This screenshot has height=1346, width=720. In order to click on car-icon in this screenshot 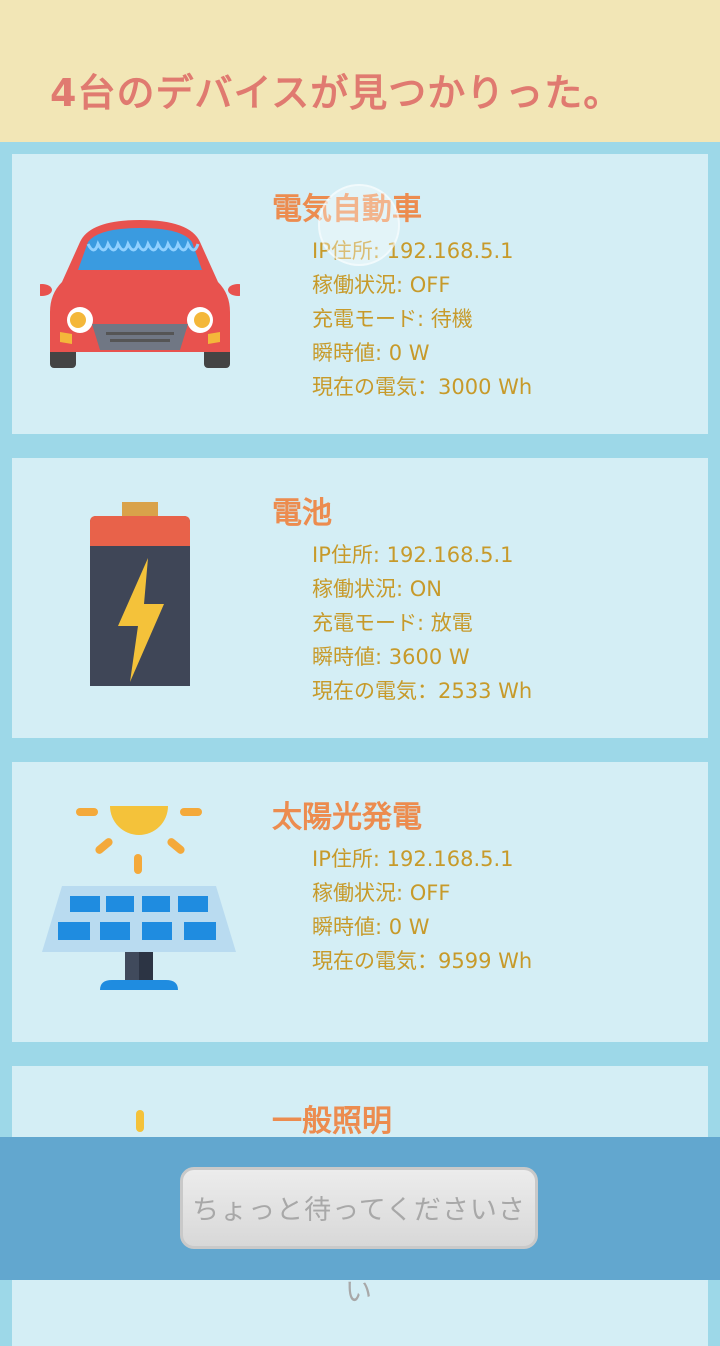, I will do `click(140, 294)`.